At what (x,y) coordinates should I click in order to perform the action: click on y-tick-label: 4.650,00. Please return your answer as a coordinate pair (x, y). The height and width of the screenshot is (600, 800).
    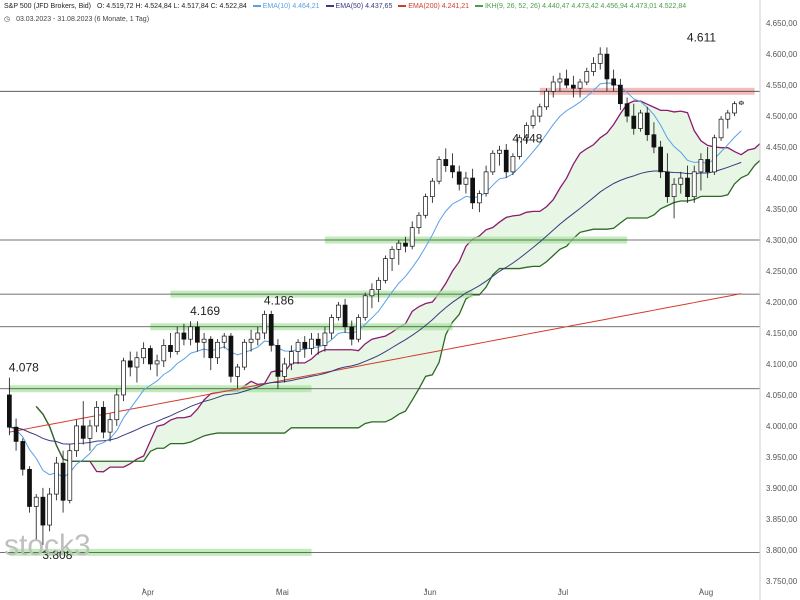
    Looking at the image, I should click on (782, 23).